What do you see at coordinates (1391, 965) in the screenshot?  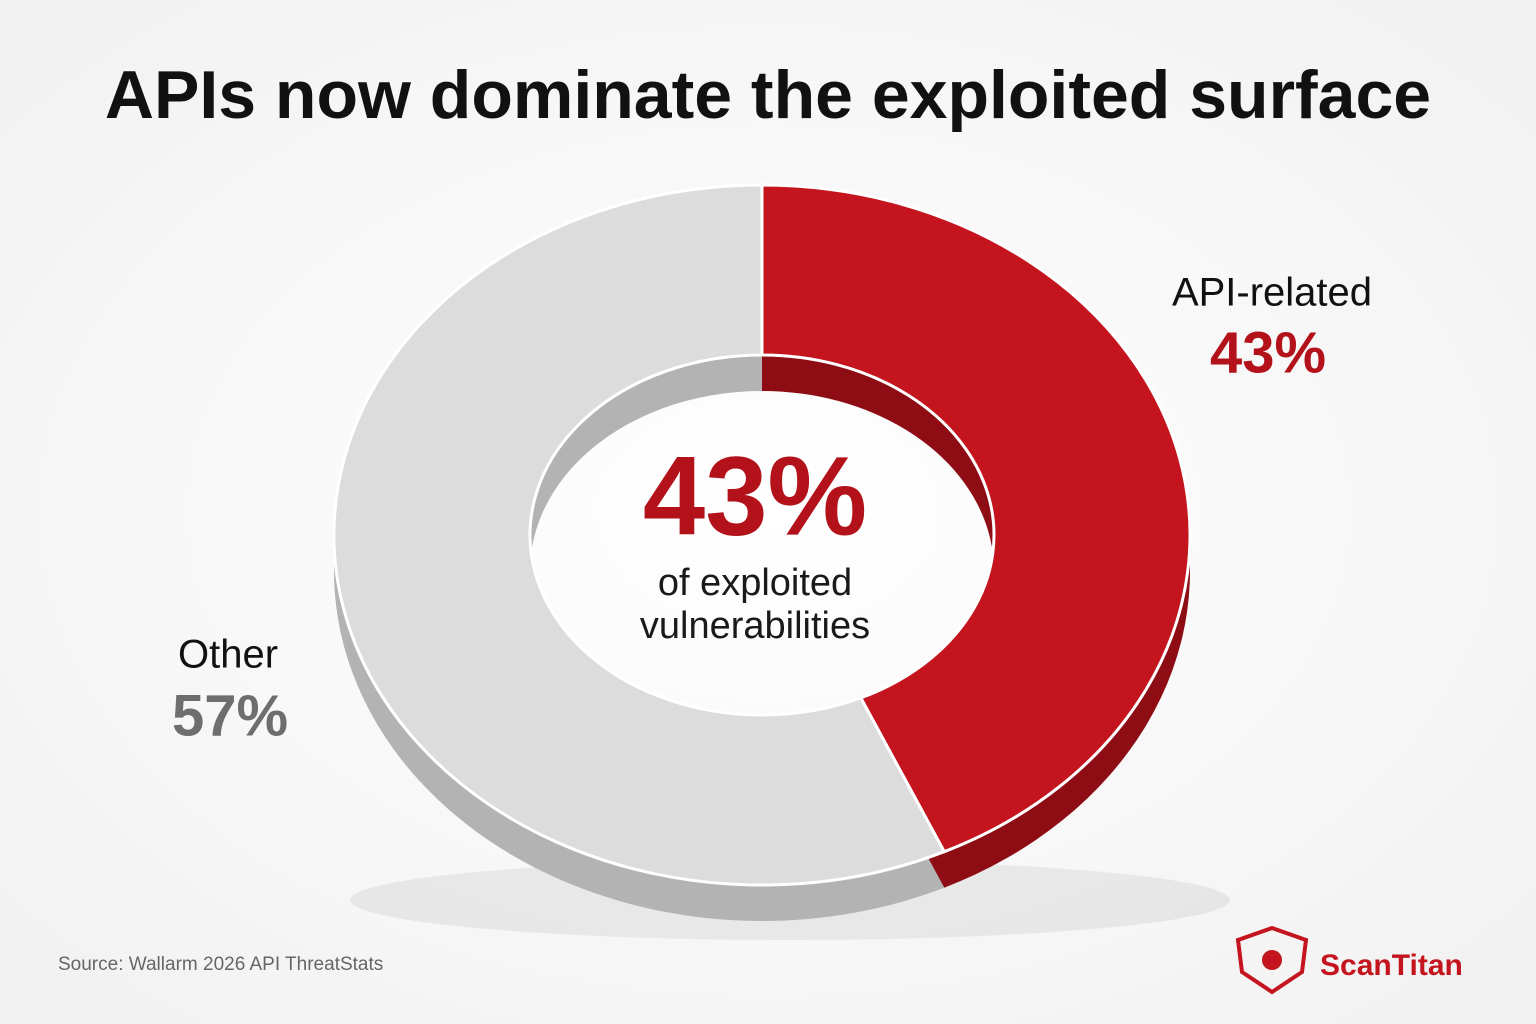 I see `brand-name: ScanTitan` at bounding box center [1391, 965].